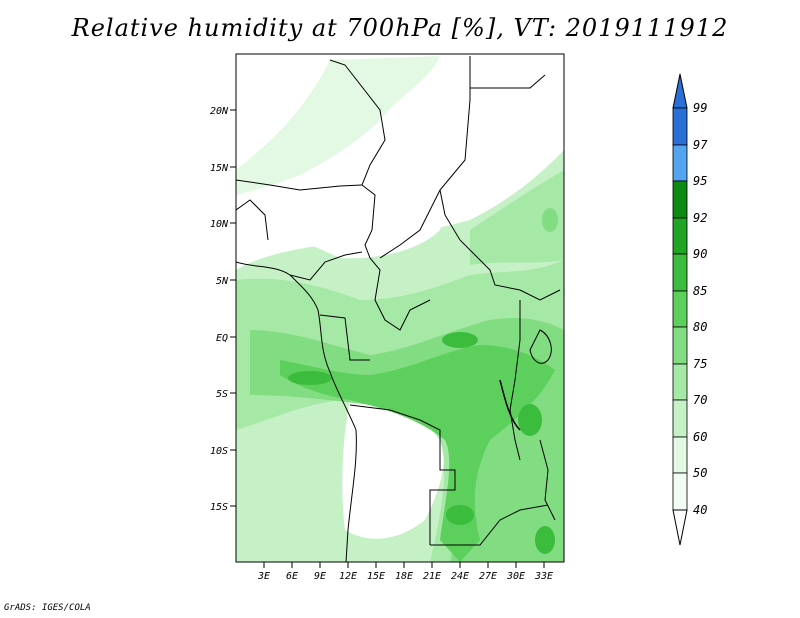 This screenshot has width=800, height=618. Describe the element at coordinates (680, 527) in the screenshot. I see `colorbar-bottom-arrow` at that location.